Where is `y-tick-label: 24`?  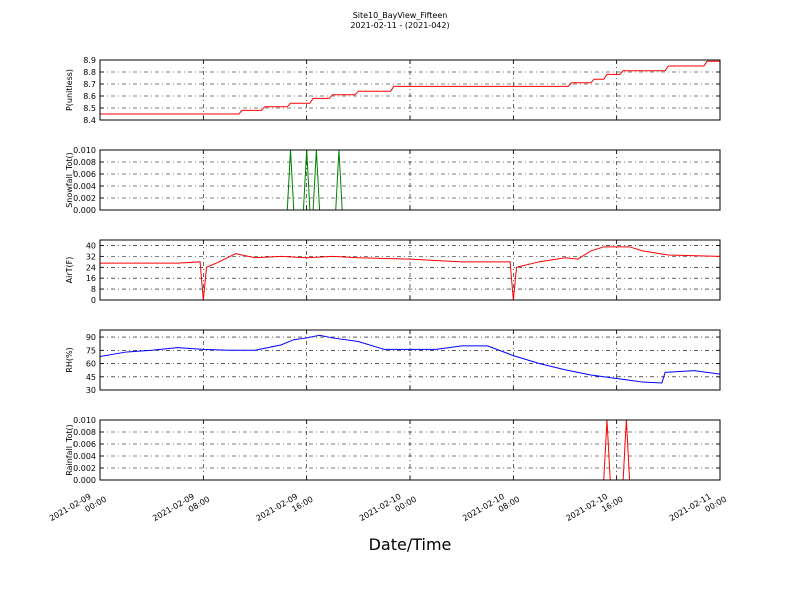
y-tick-label: 24 is located at coordinates (91, 267).